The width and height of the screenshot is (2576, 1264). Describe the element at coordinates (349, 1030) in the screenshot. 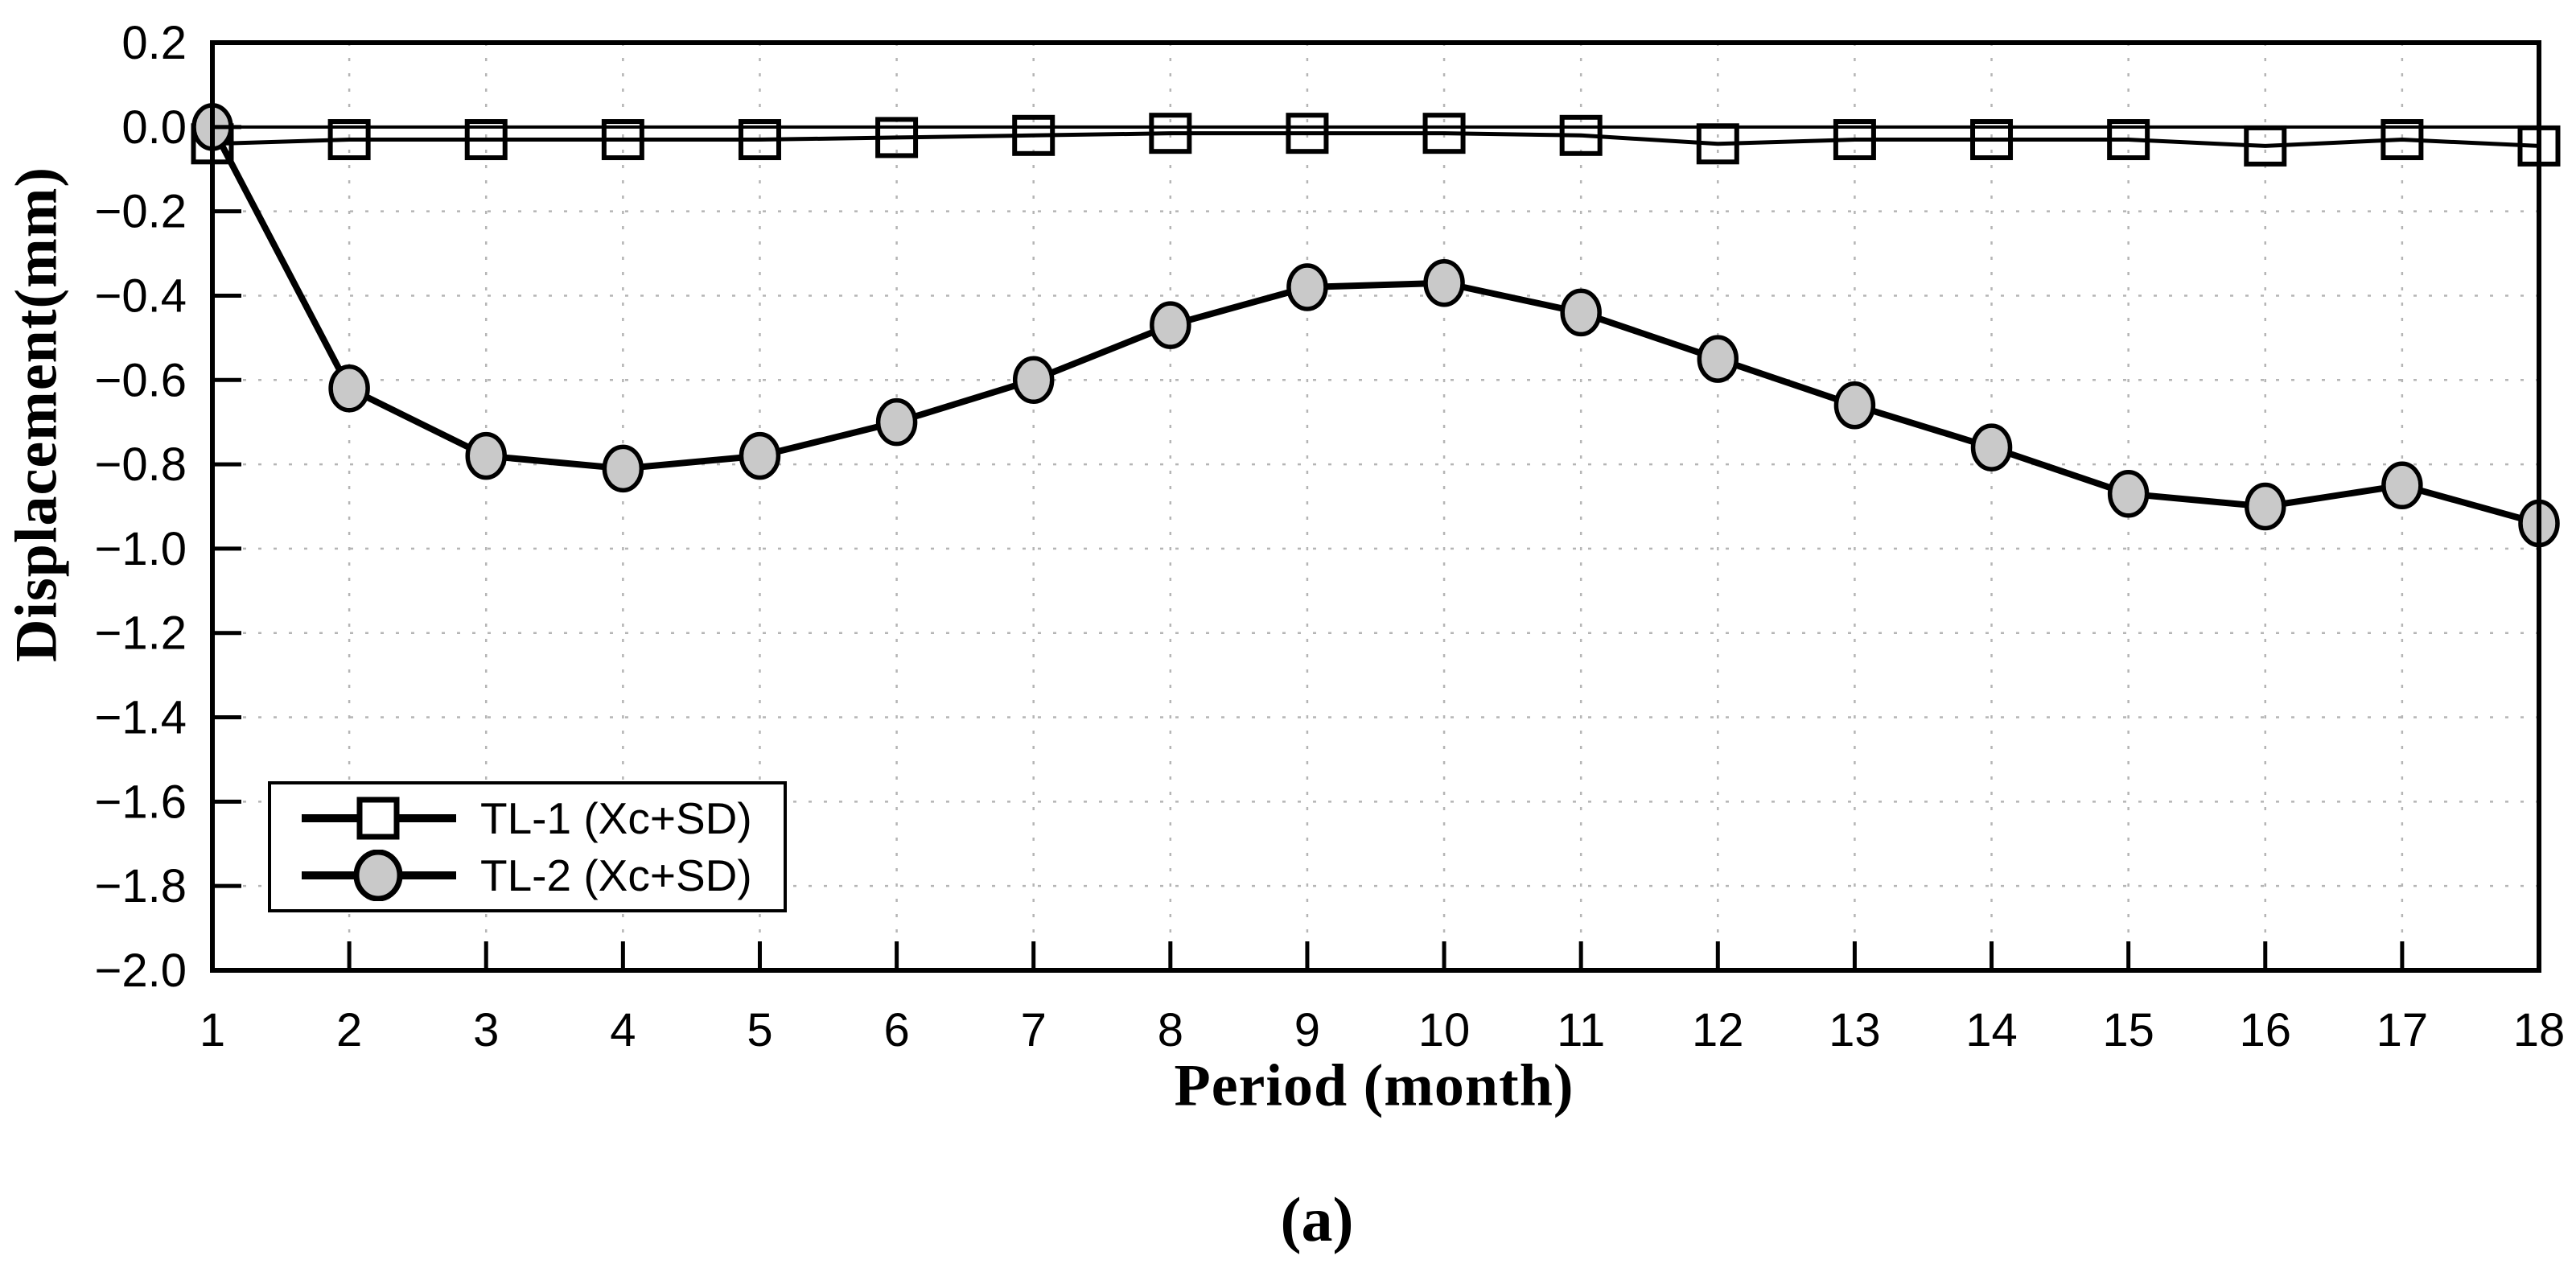

I see `x-tick-label: 2` at that location.